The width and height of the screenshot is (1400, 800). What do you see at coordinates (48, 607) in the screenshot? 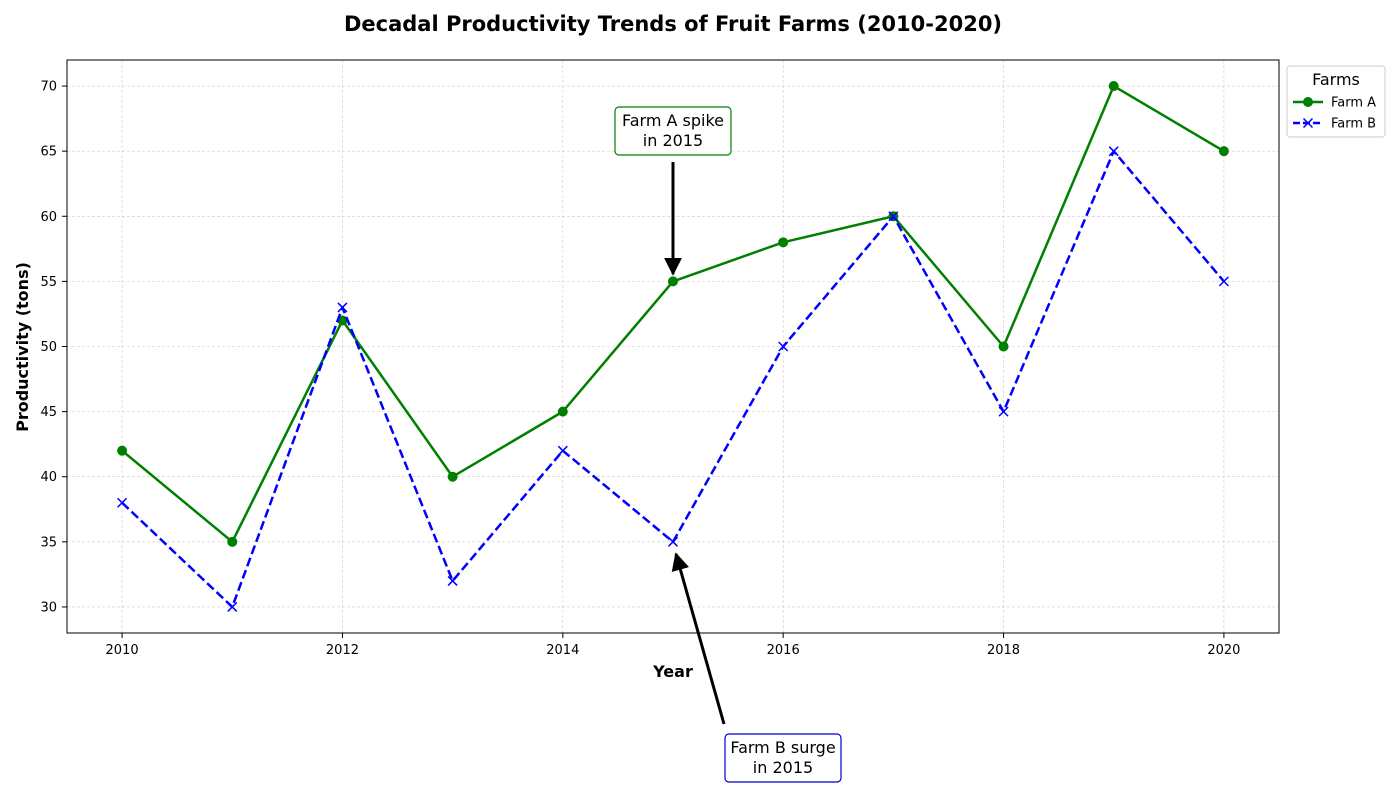
I see `y-tick-label: 30` at bounding box center [48, 607].